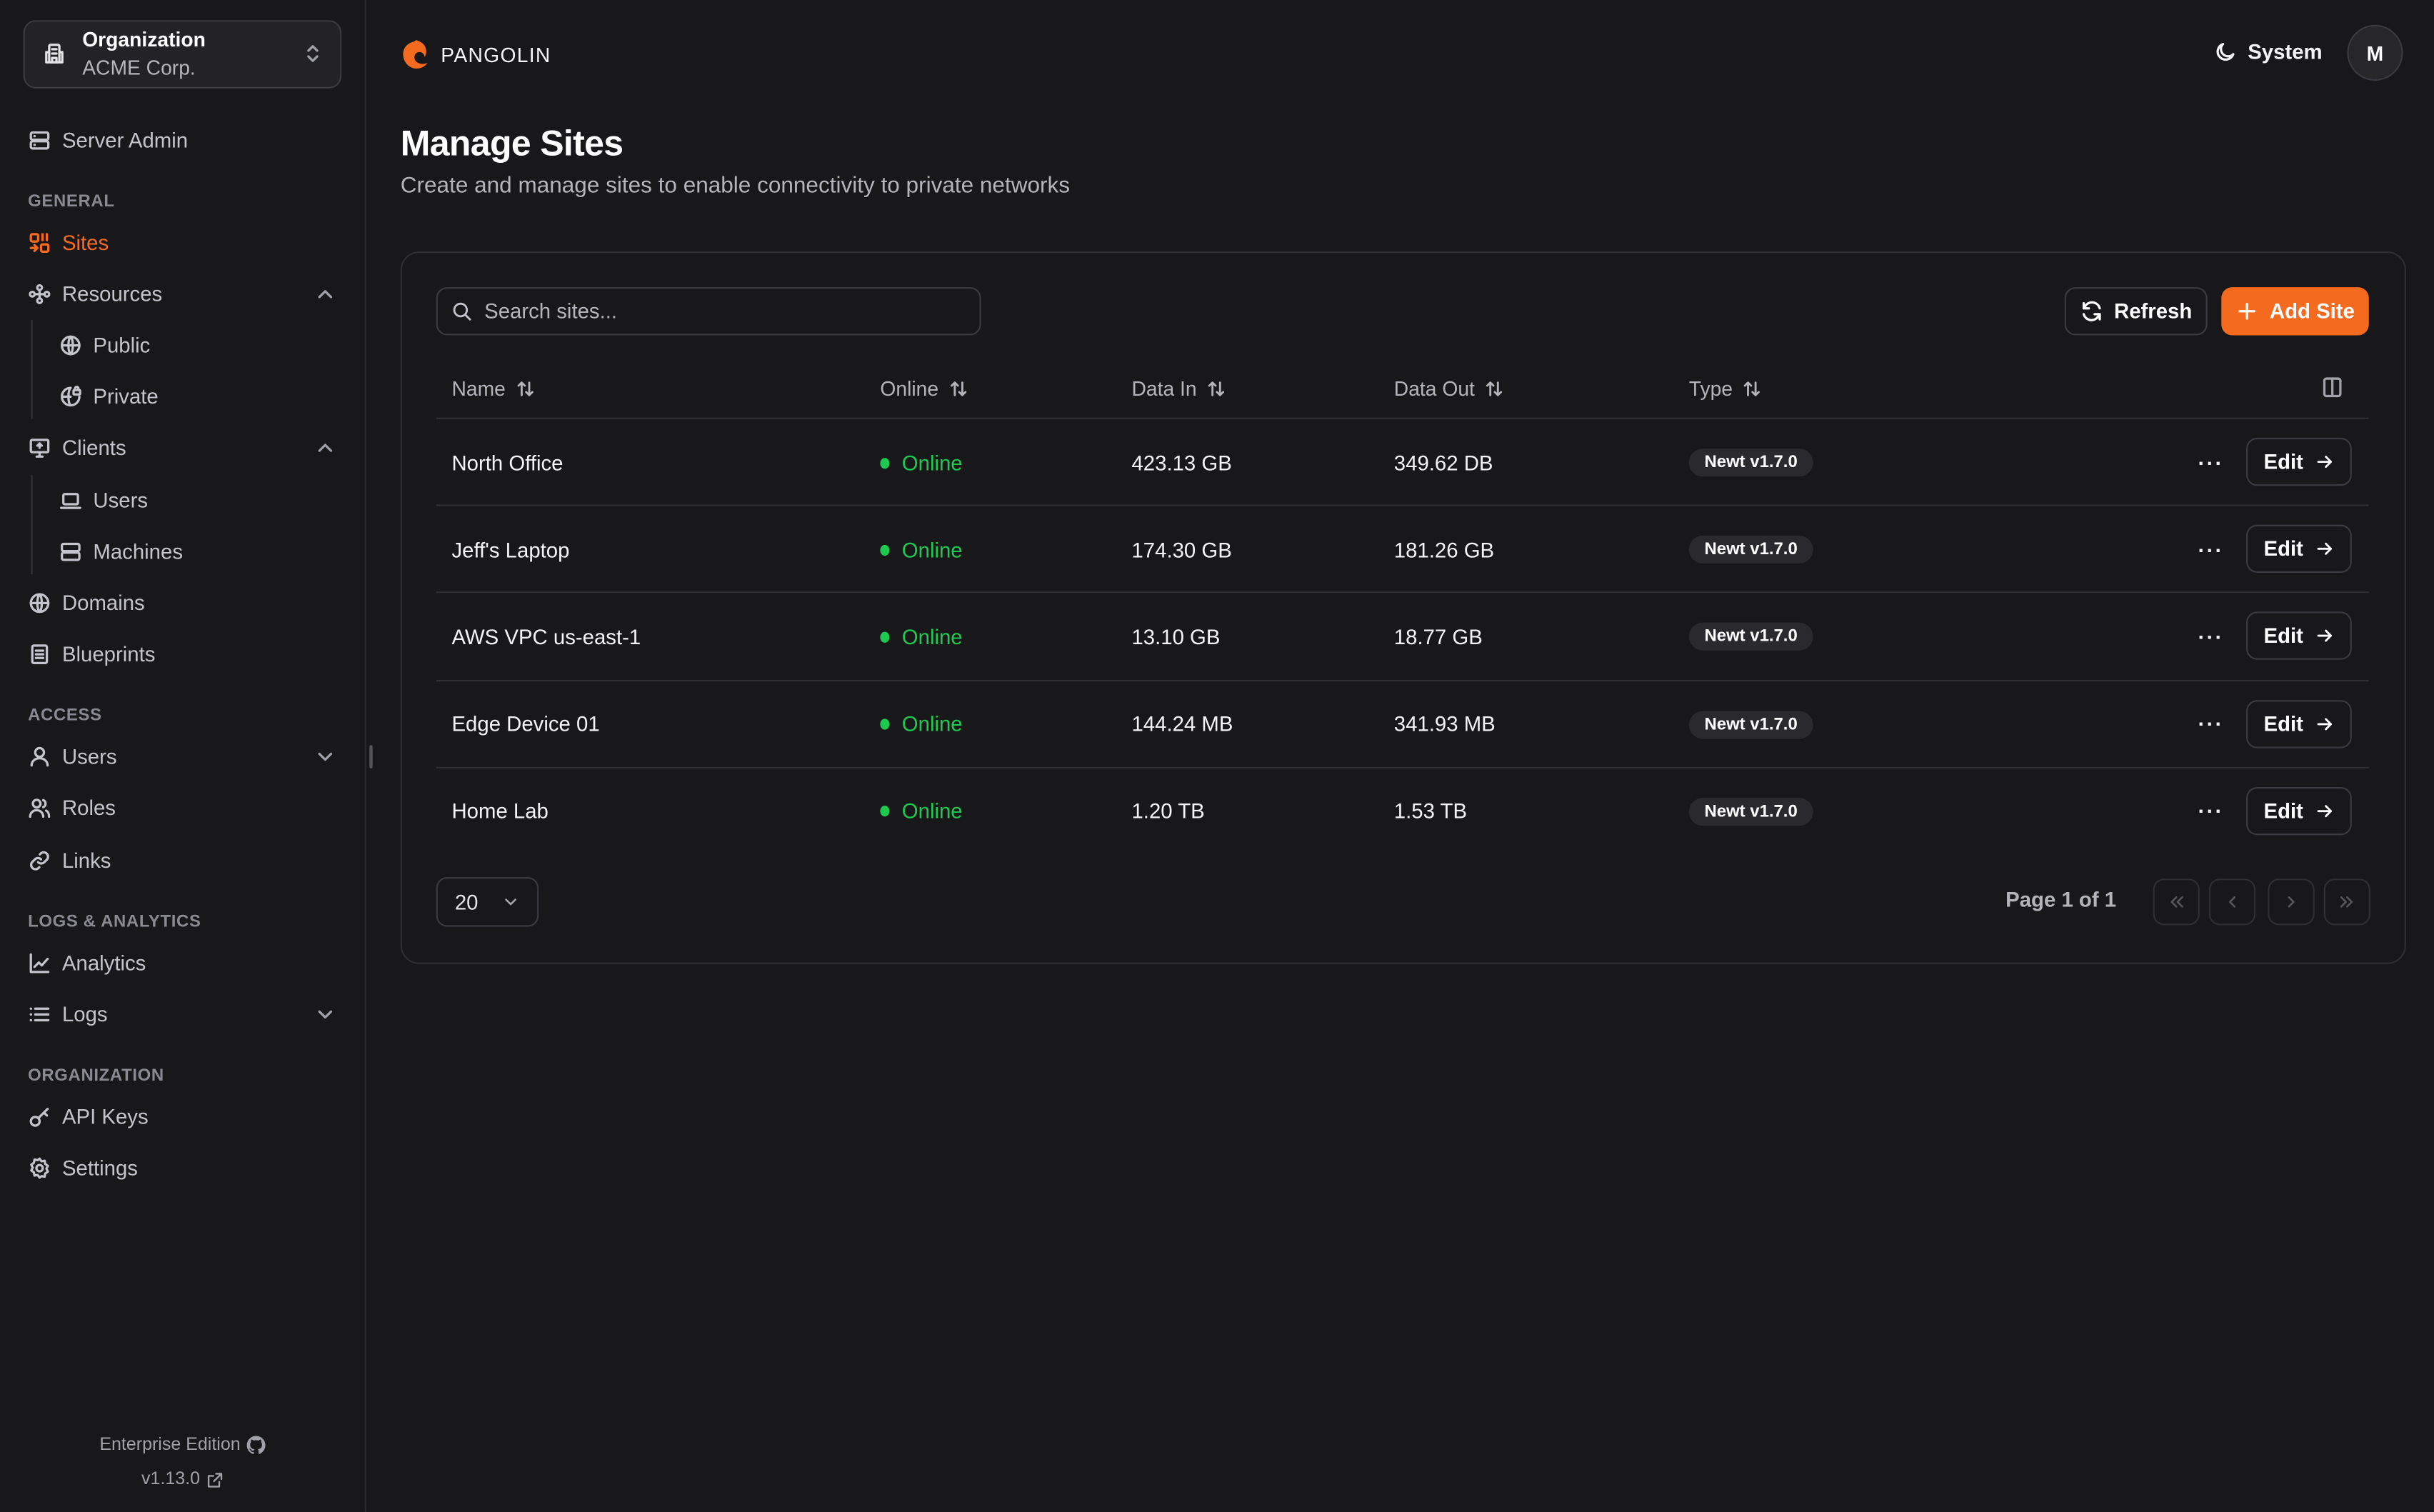 This screenshot has width=2434, height=1512. Describe the element at coordinates (2268, 52) in the screenshot. I see `theme-toggle: System` at that location.